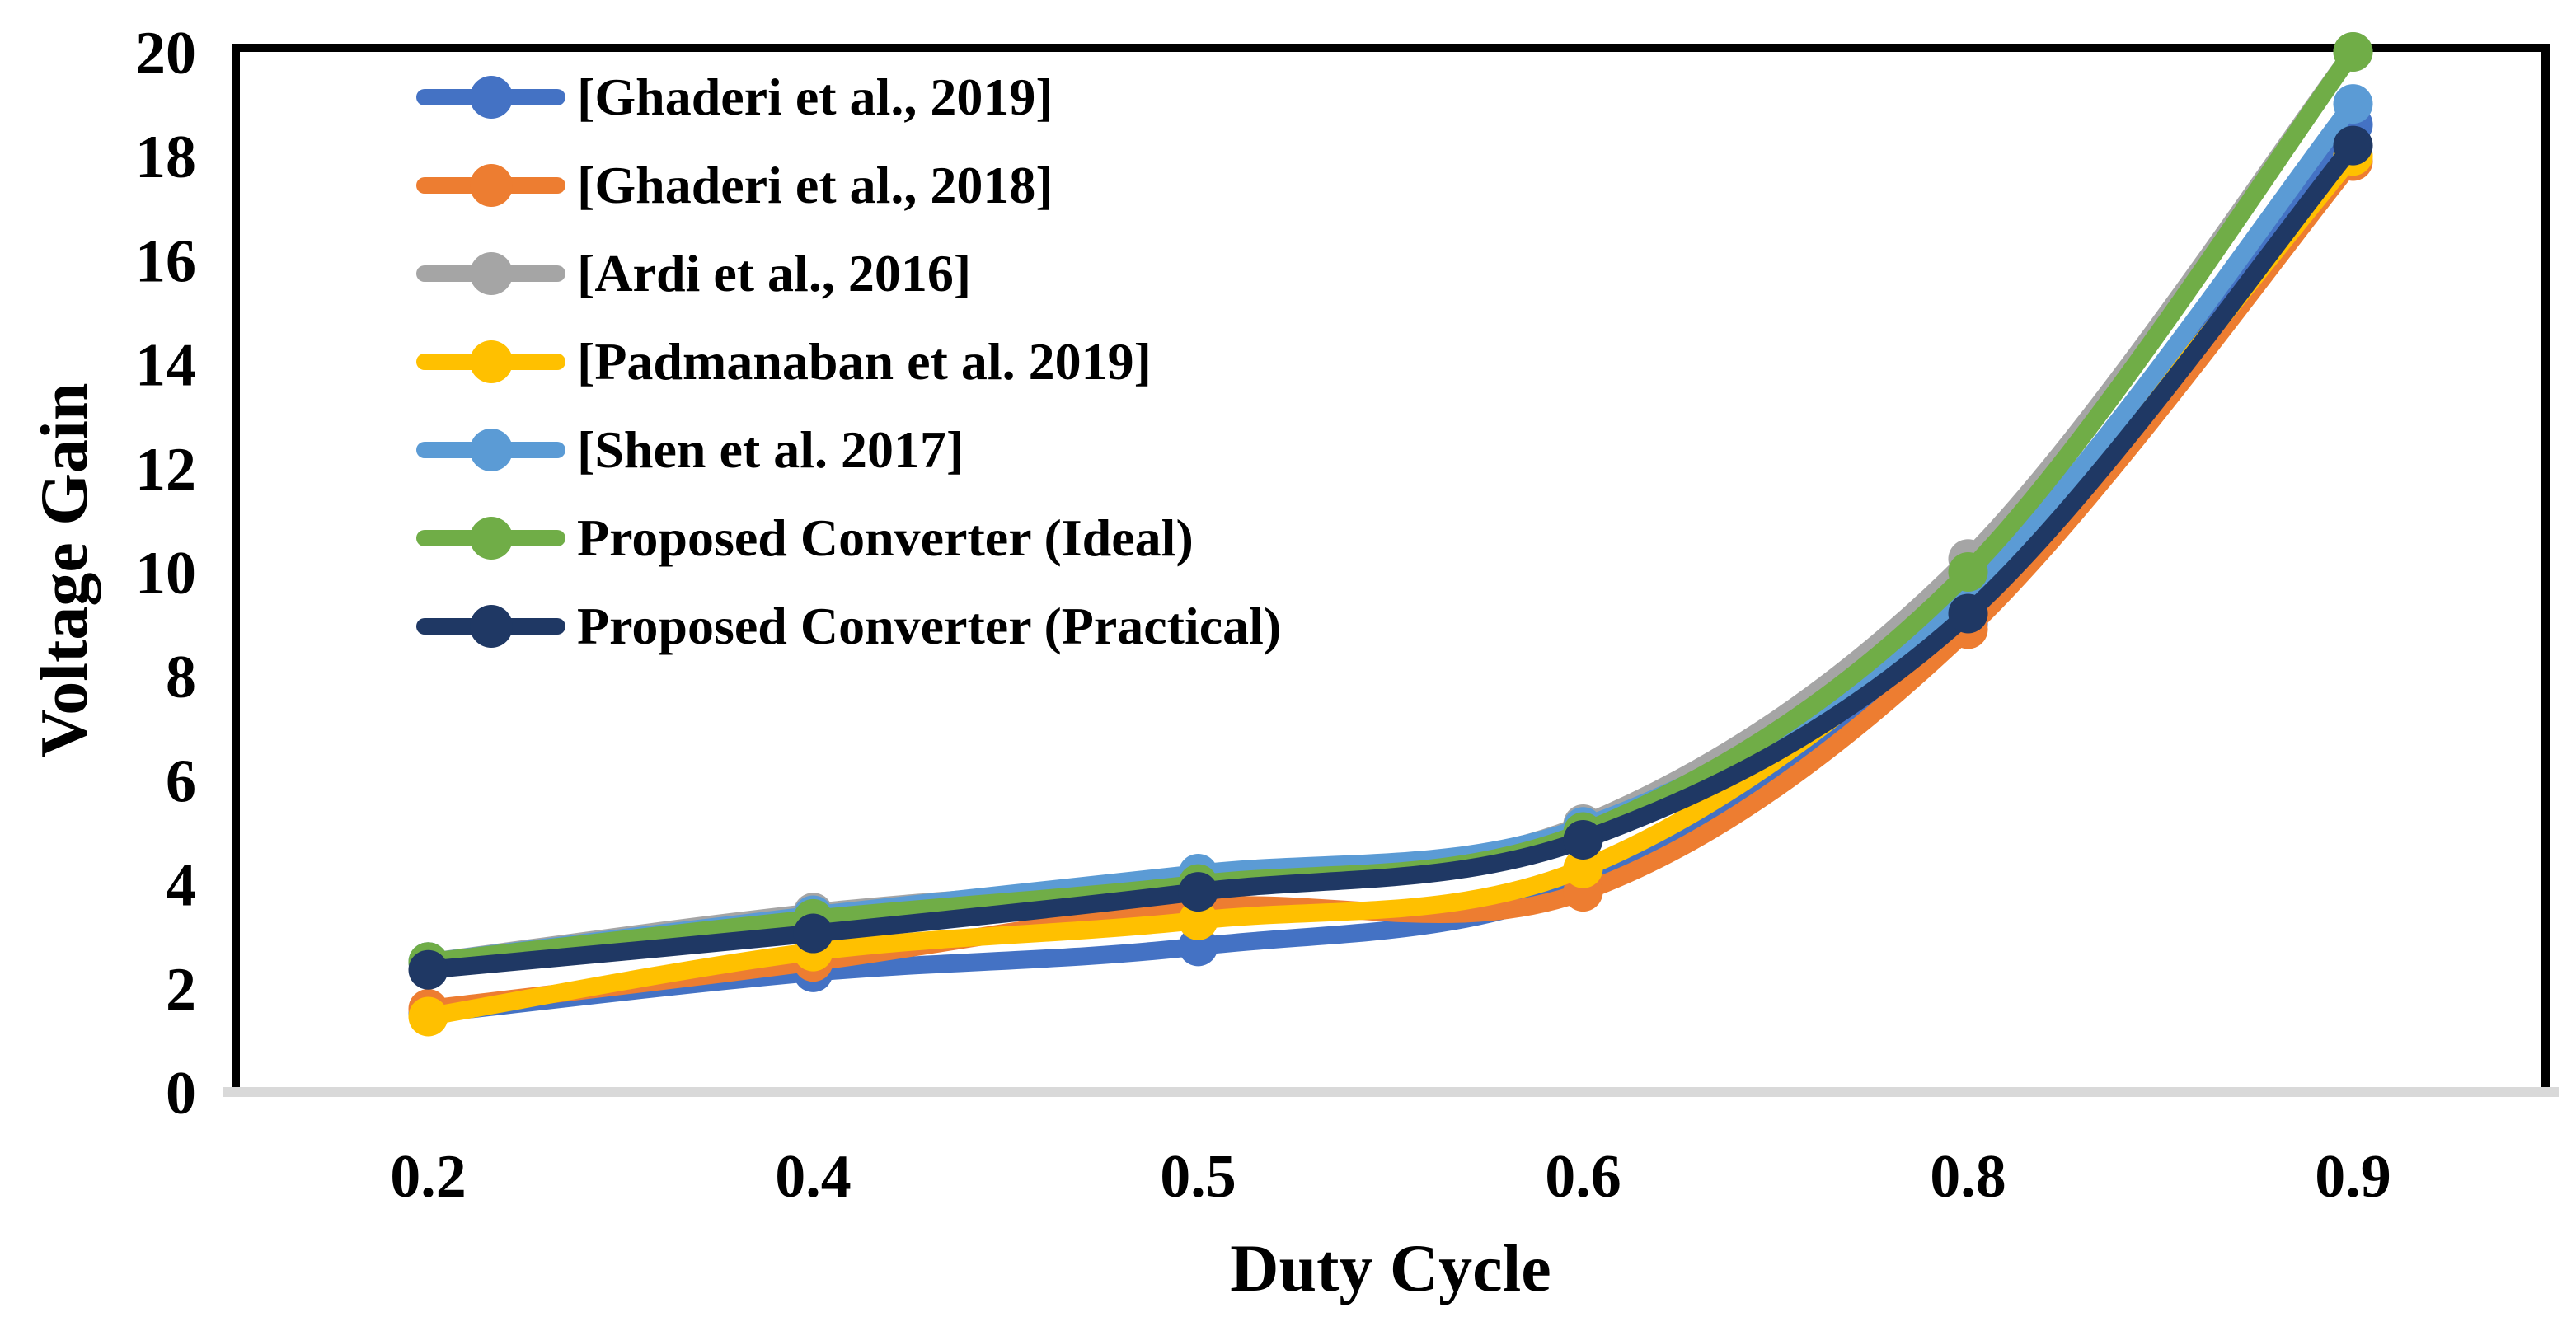  Describe the element at coordinates (64, 570) in the screenshot. I see `y-axis-title: Voltage Gain` at that location.